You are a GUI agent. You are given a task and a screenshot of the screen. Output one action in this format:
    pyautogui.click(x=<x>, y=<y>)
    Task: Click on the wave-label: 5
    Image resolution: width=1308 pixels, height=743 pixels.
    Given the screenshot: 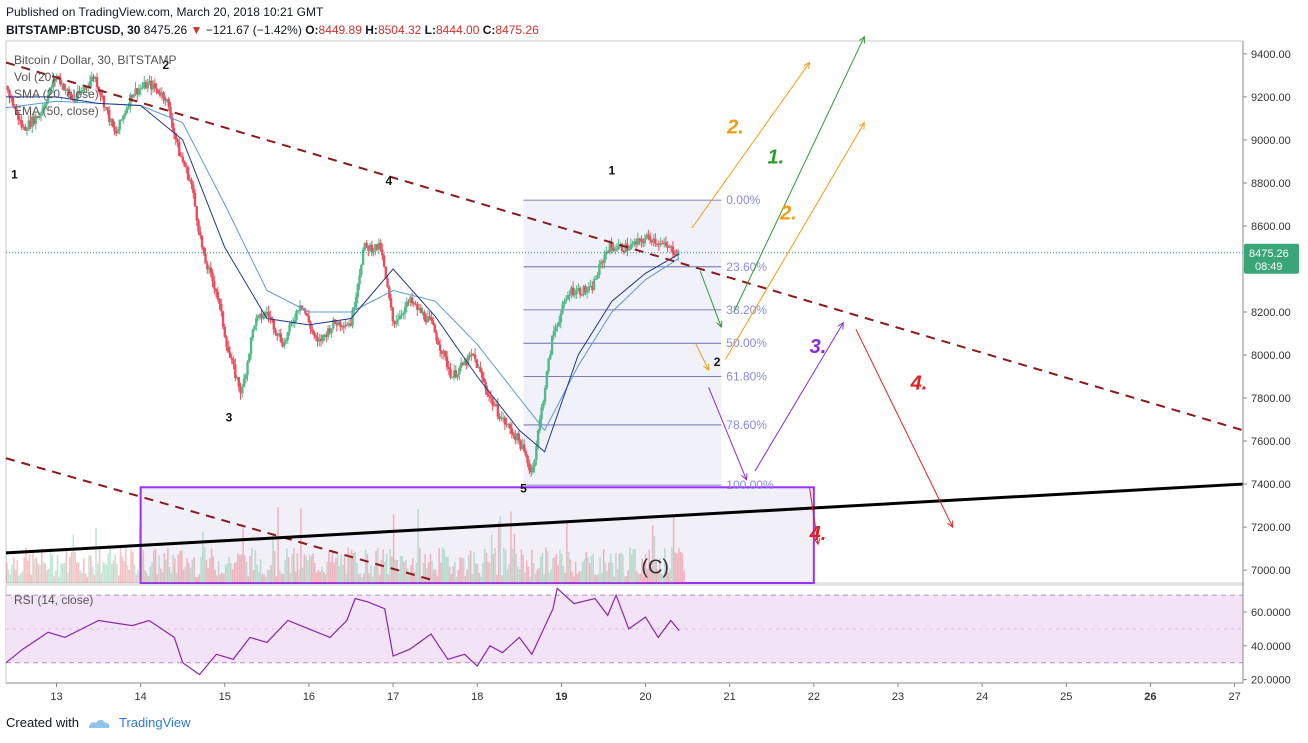 What is the action you would take?
    pyautogui.click(x=523, y=489)
    